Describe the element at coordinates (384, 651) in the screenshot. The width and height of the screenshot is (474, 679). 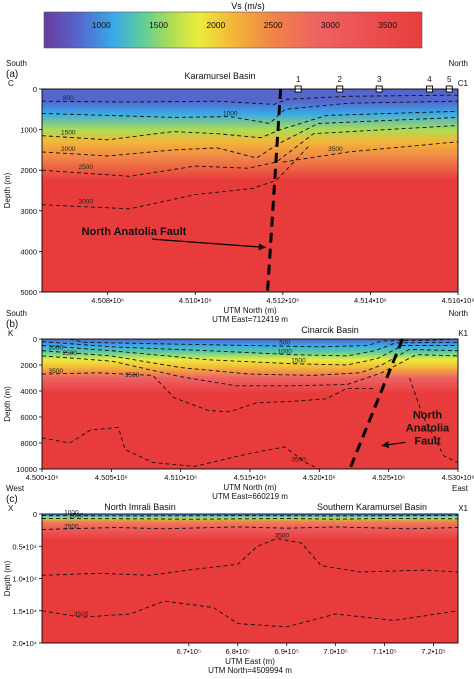
I see `x-tick-label: 7.1•10⁵` at that location.